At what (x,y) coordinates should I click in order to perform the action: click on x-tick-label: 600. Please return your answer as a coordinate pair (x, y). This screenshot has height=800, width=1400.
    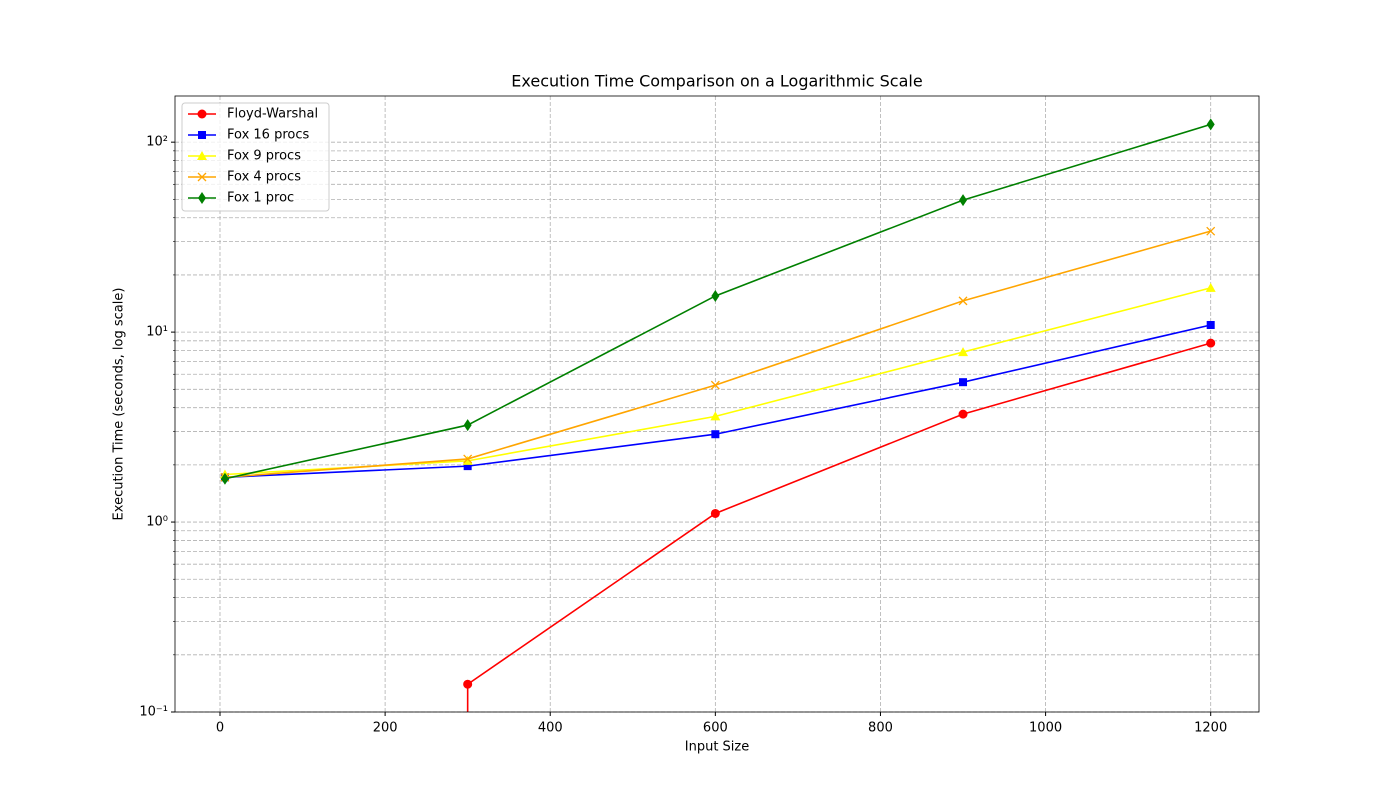
    Looking at the image, I should click on (715, 728).